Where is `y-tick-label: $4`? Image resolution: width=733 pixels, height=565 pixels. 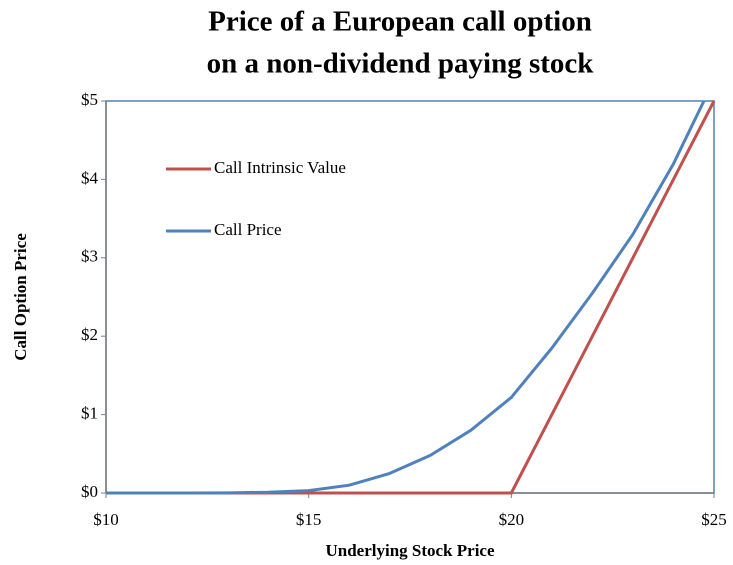
y-tick-label: $4 is located at coordinates (90, 177).